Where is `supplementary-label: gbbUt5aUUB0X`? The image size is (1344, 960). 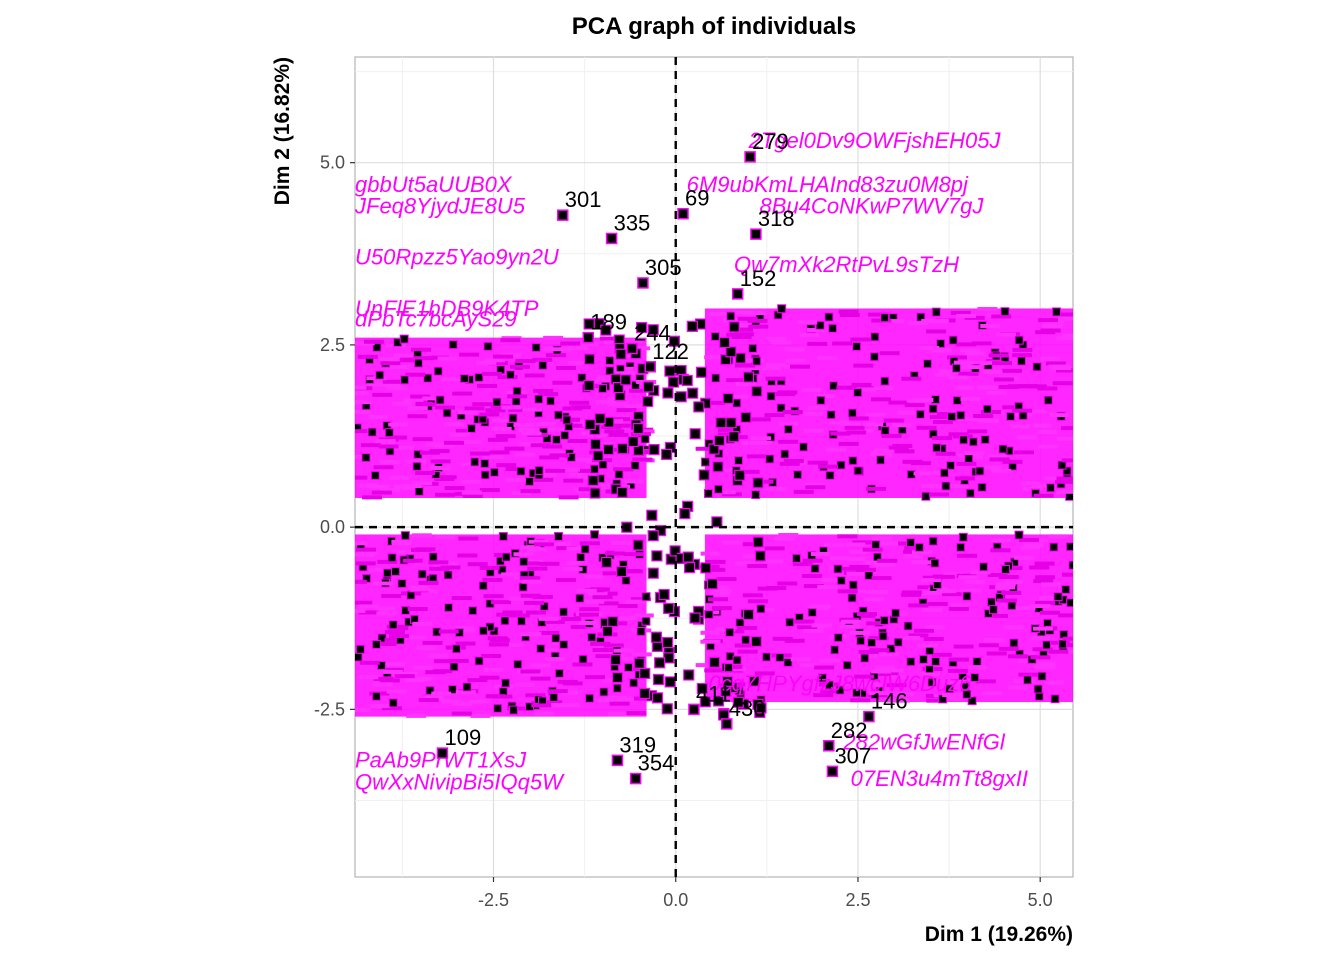
supplementary-label: gbbUt5aUUB0X is located at coordinates (434, 184).